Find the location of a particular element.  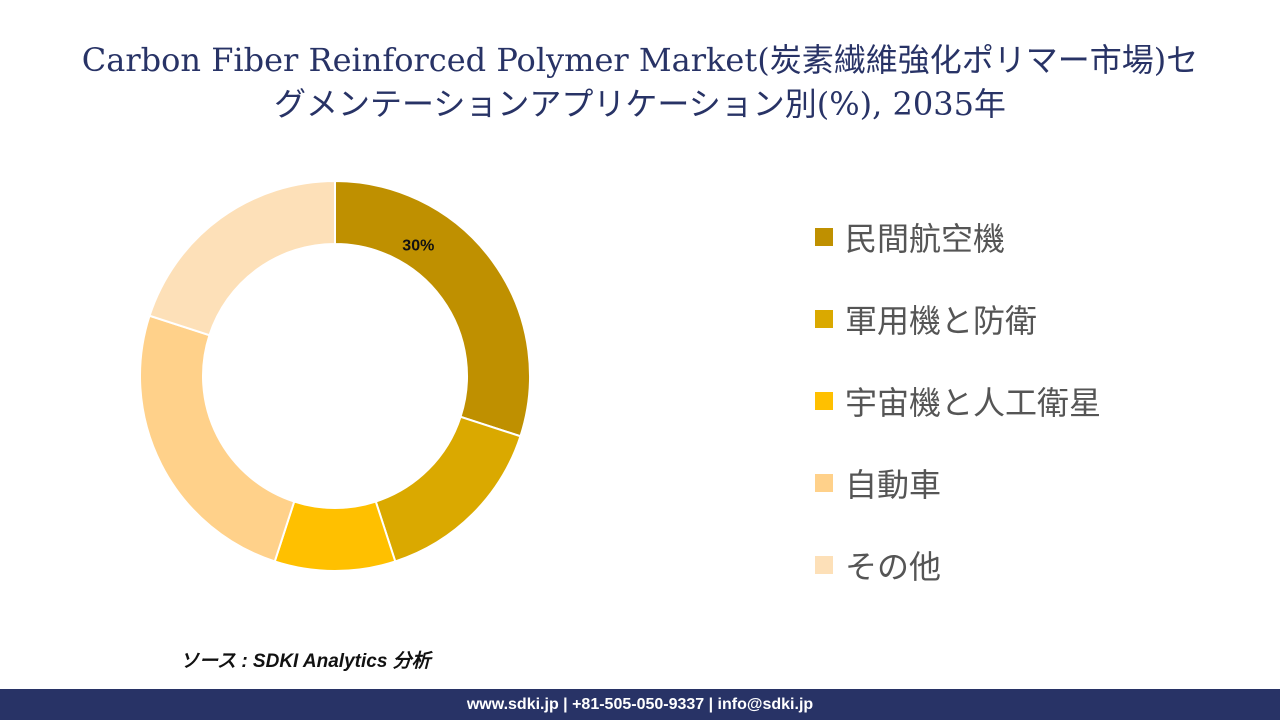

legend-label-5: その他 is located at coordinates (893, 567).